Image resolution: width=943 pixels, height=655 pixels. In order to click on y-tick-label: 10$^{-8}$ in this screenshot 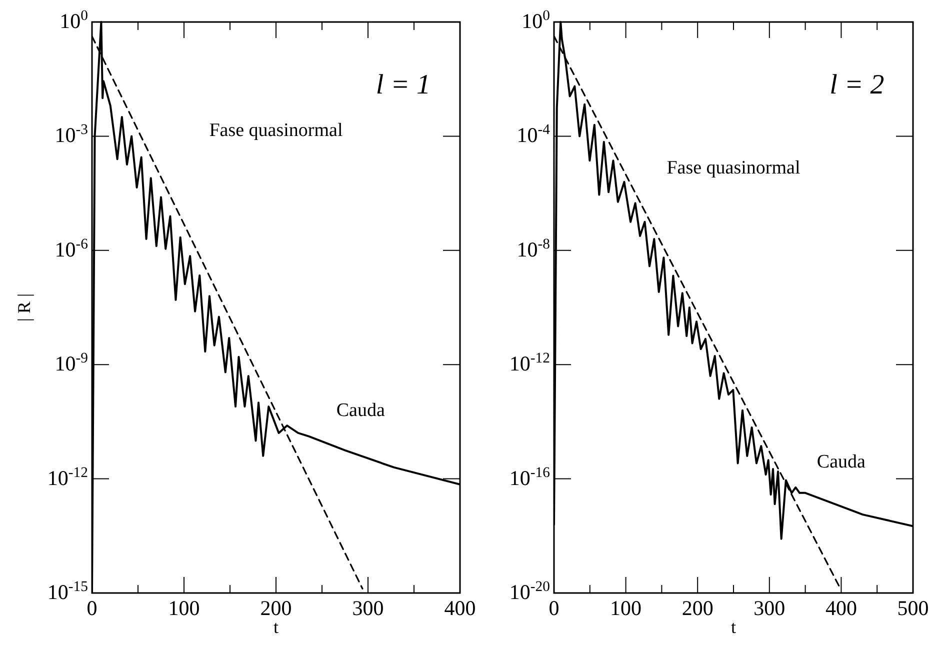, I will do `click(533, 249)`.